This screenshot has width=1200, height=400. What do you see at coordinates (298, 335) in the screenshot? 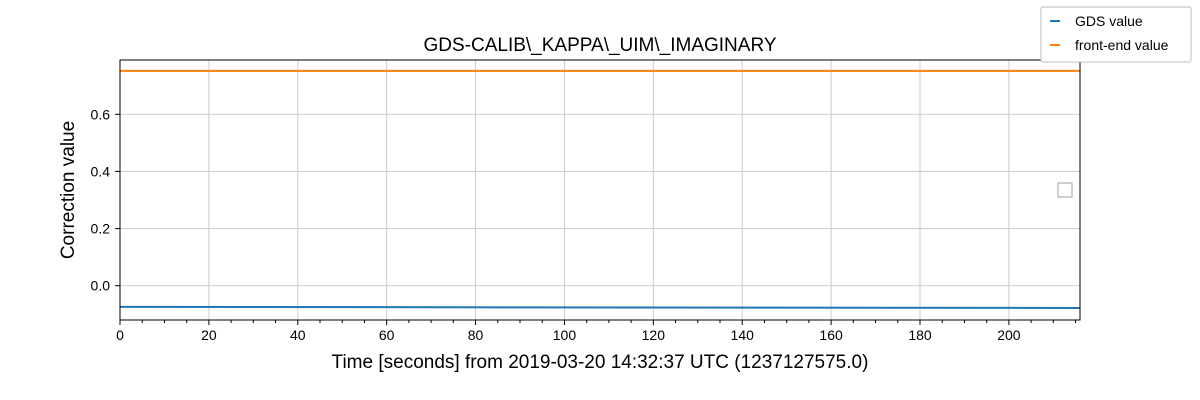
I see `x-tick-label: 40` at bounding box center [298, 335].